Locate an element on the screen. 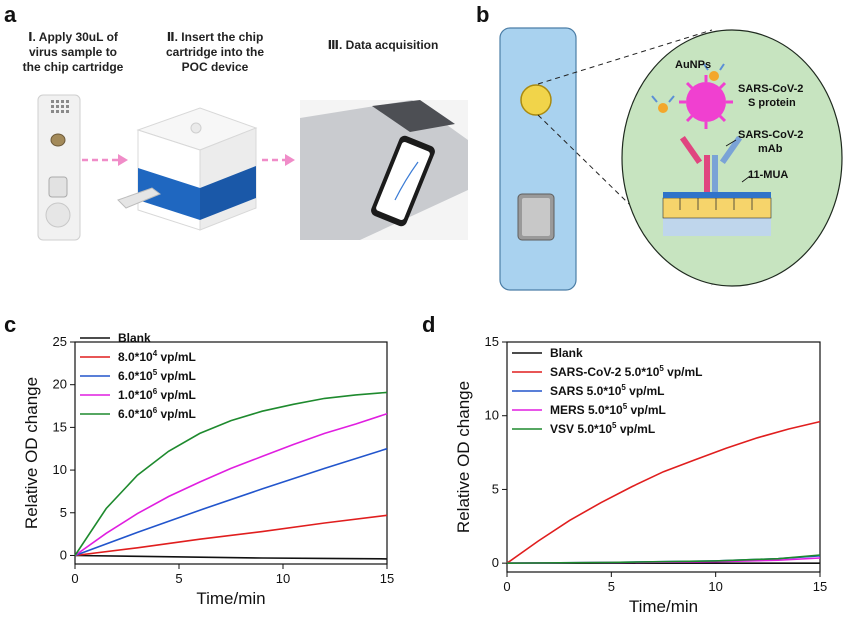 Image resolution: width=850 pixels, height=623 pixels. chart-d-ytick-label: 5 is located at coordinates (495, 488).